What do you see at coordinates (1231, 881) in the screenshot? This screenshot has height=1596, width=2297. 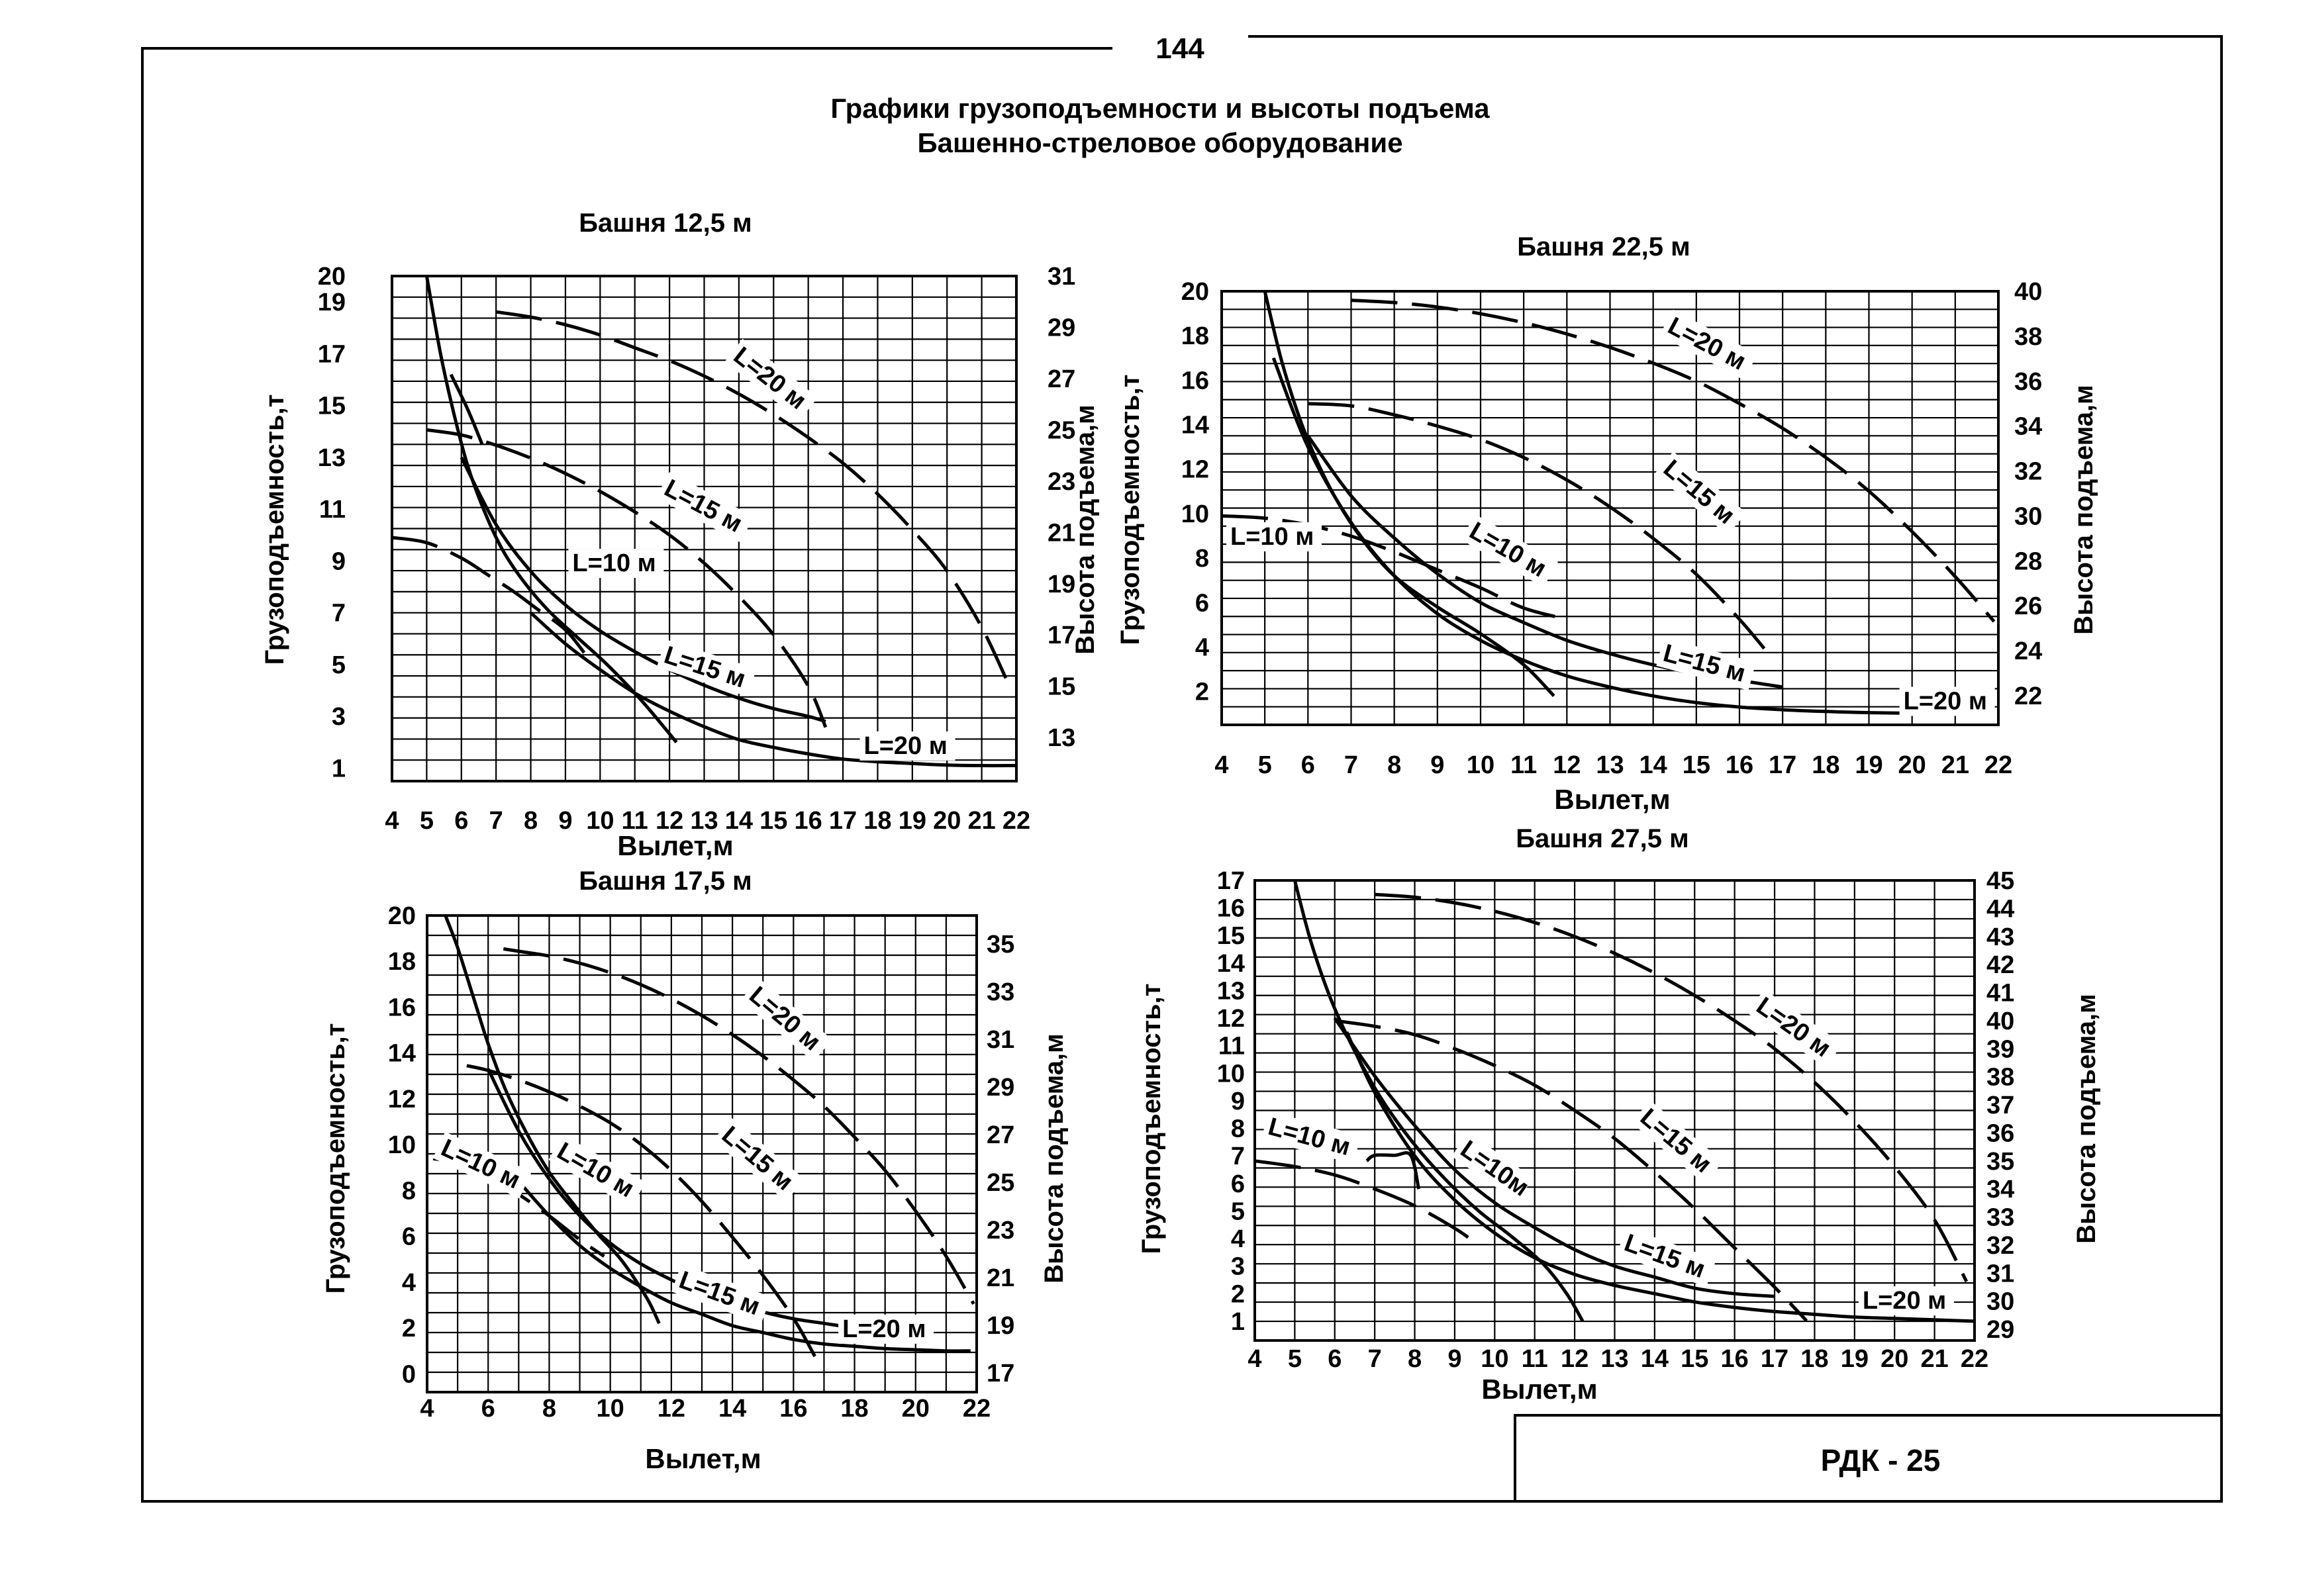 I see `y-tick-label: 17` at bounding box center [1231, 881].